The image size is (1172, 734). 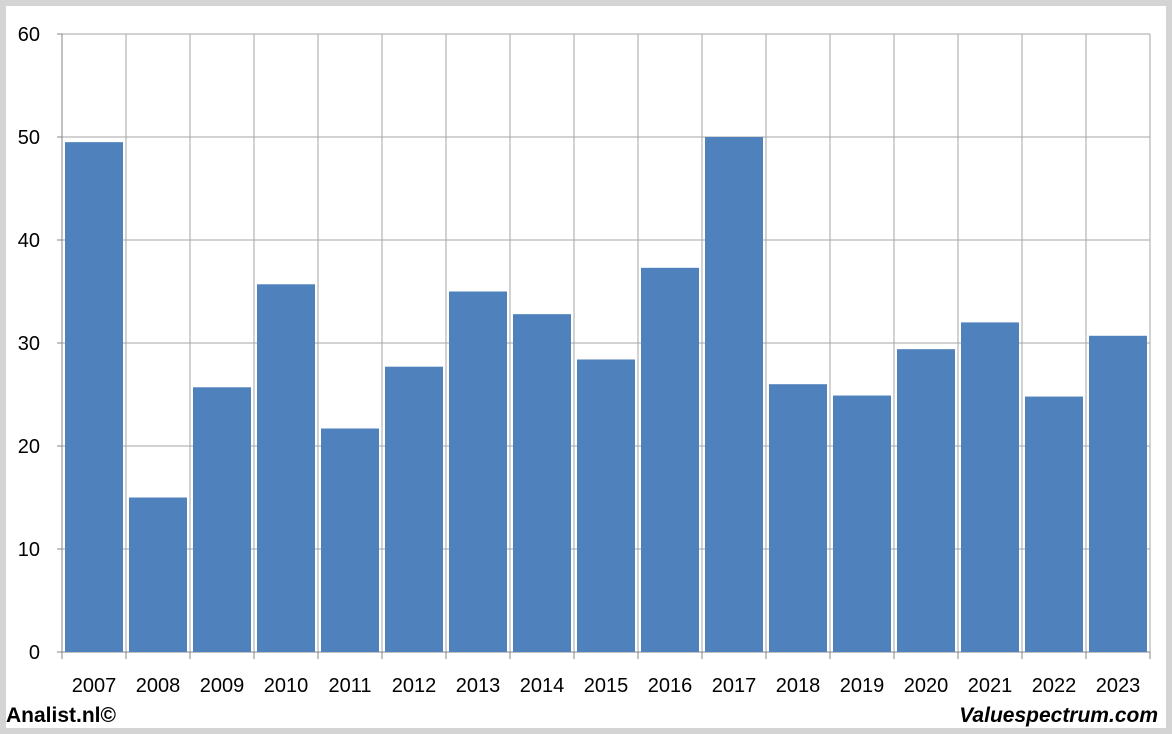 What do you see at coordinates (586, 717) in the screenshot?
I see `footer: Analist.nl© Valuespectrum.com` at bounding box center [586, 717].